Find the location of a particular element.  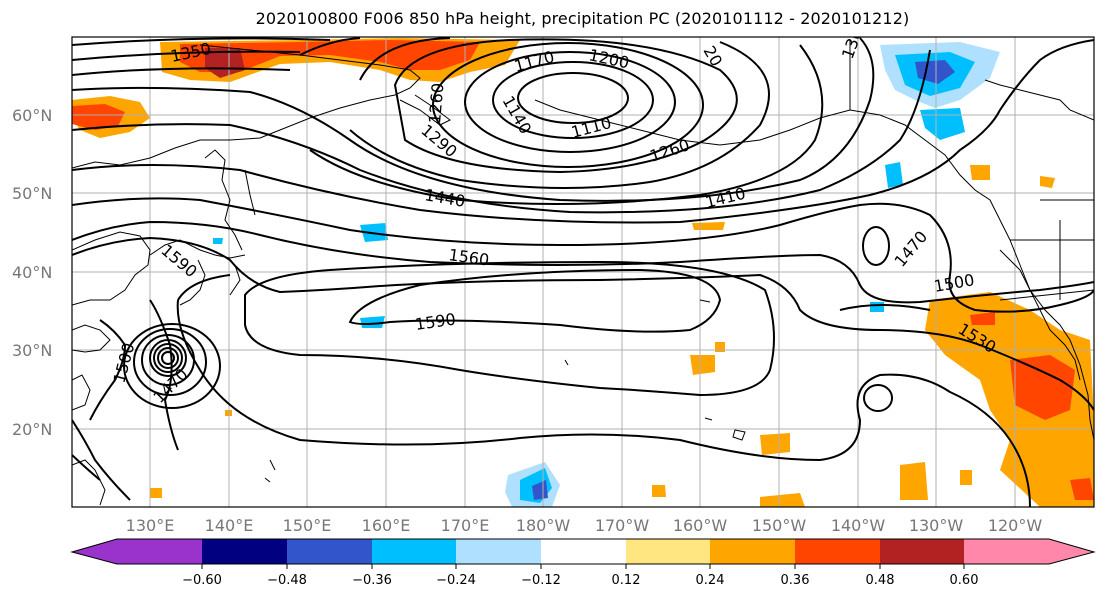

colorbar-tick-label: −0.36 is located at coordinates (372, 580).